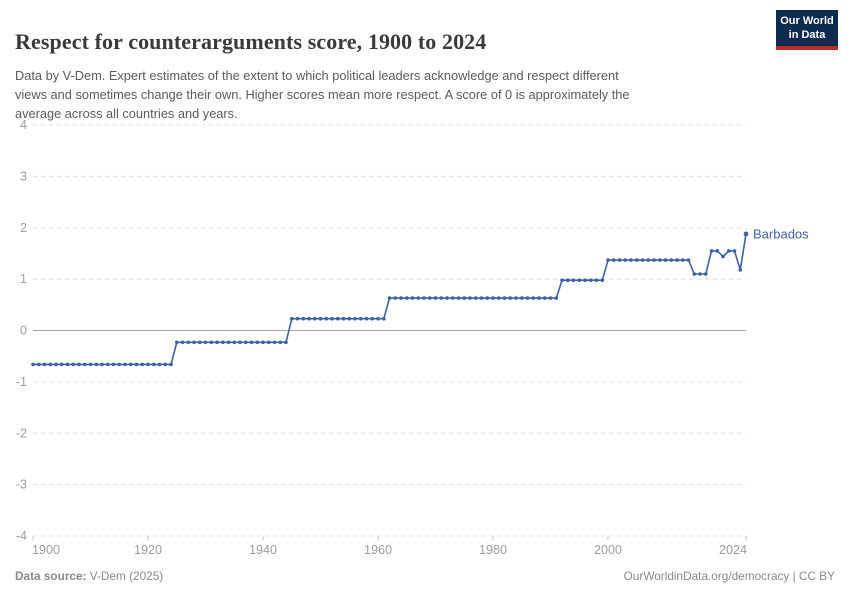  What do you see at coordinates (729, 576) in the screenshot?
I see `license-link: OurWorldinData.org/democracy | CC BY` at bounding box center [729, 576].